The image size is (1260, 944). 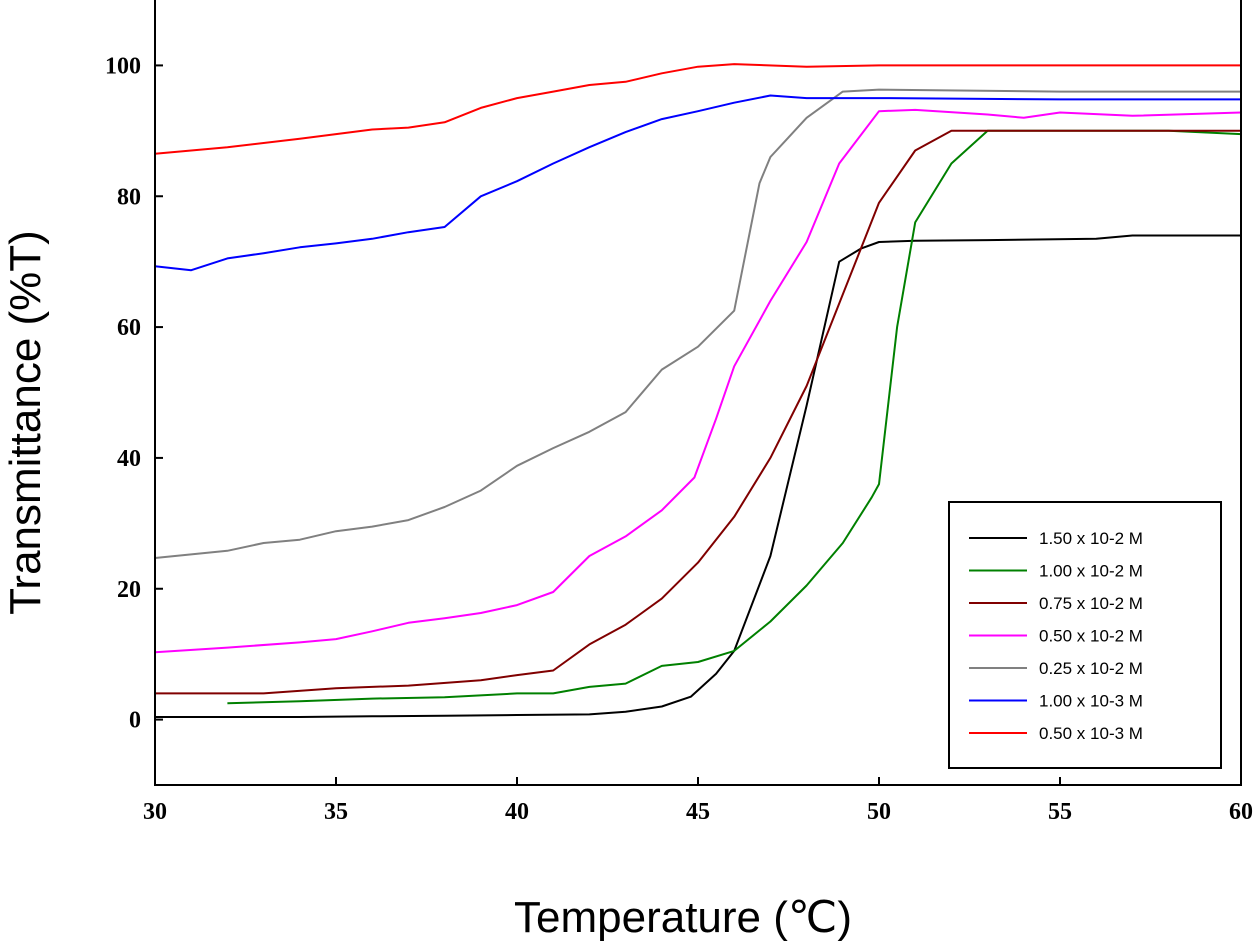 I want to click on y-tick-label: 0, so click(x=135, y=721).